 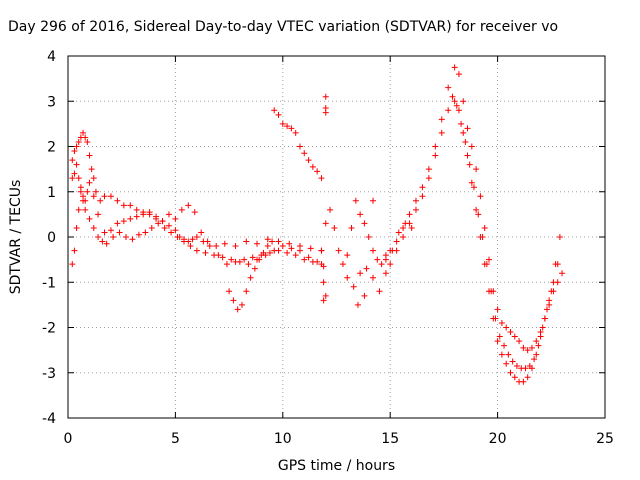 What do you see at coordinates (49, 283) in the screenshot?
I see `y-tick-label: -1` at bounding box center [49, 283].